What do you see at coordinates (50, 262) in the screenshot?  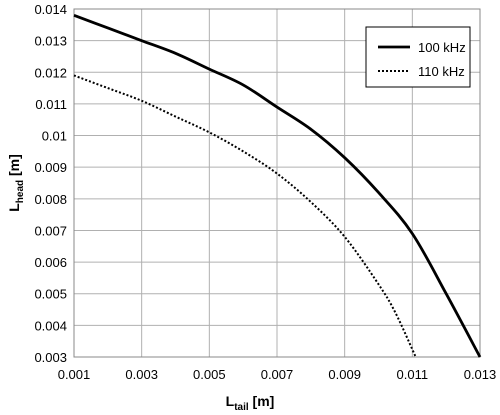 I see `y-tick-label: 0.006` at bounding box center [50, 262].